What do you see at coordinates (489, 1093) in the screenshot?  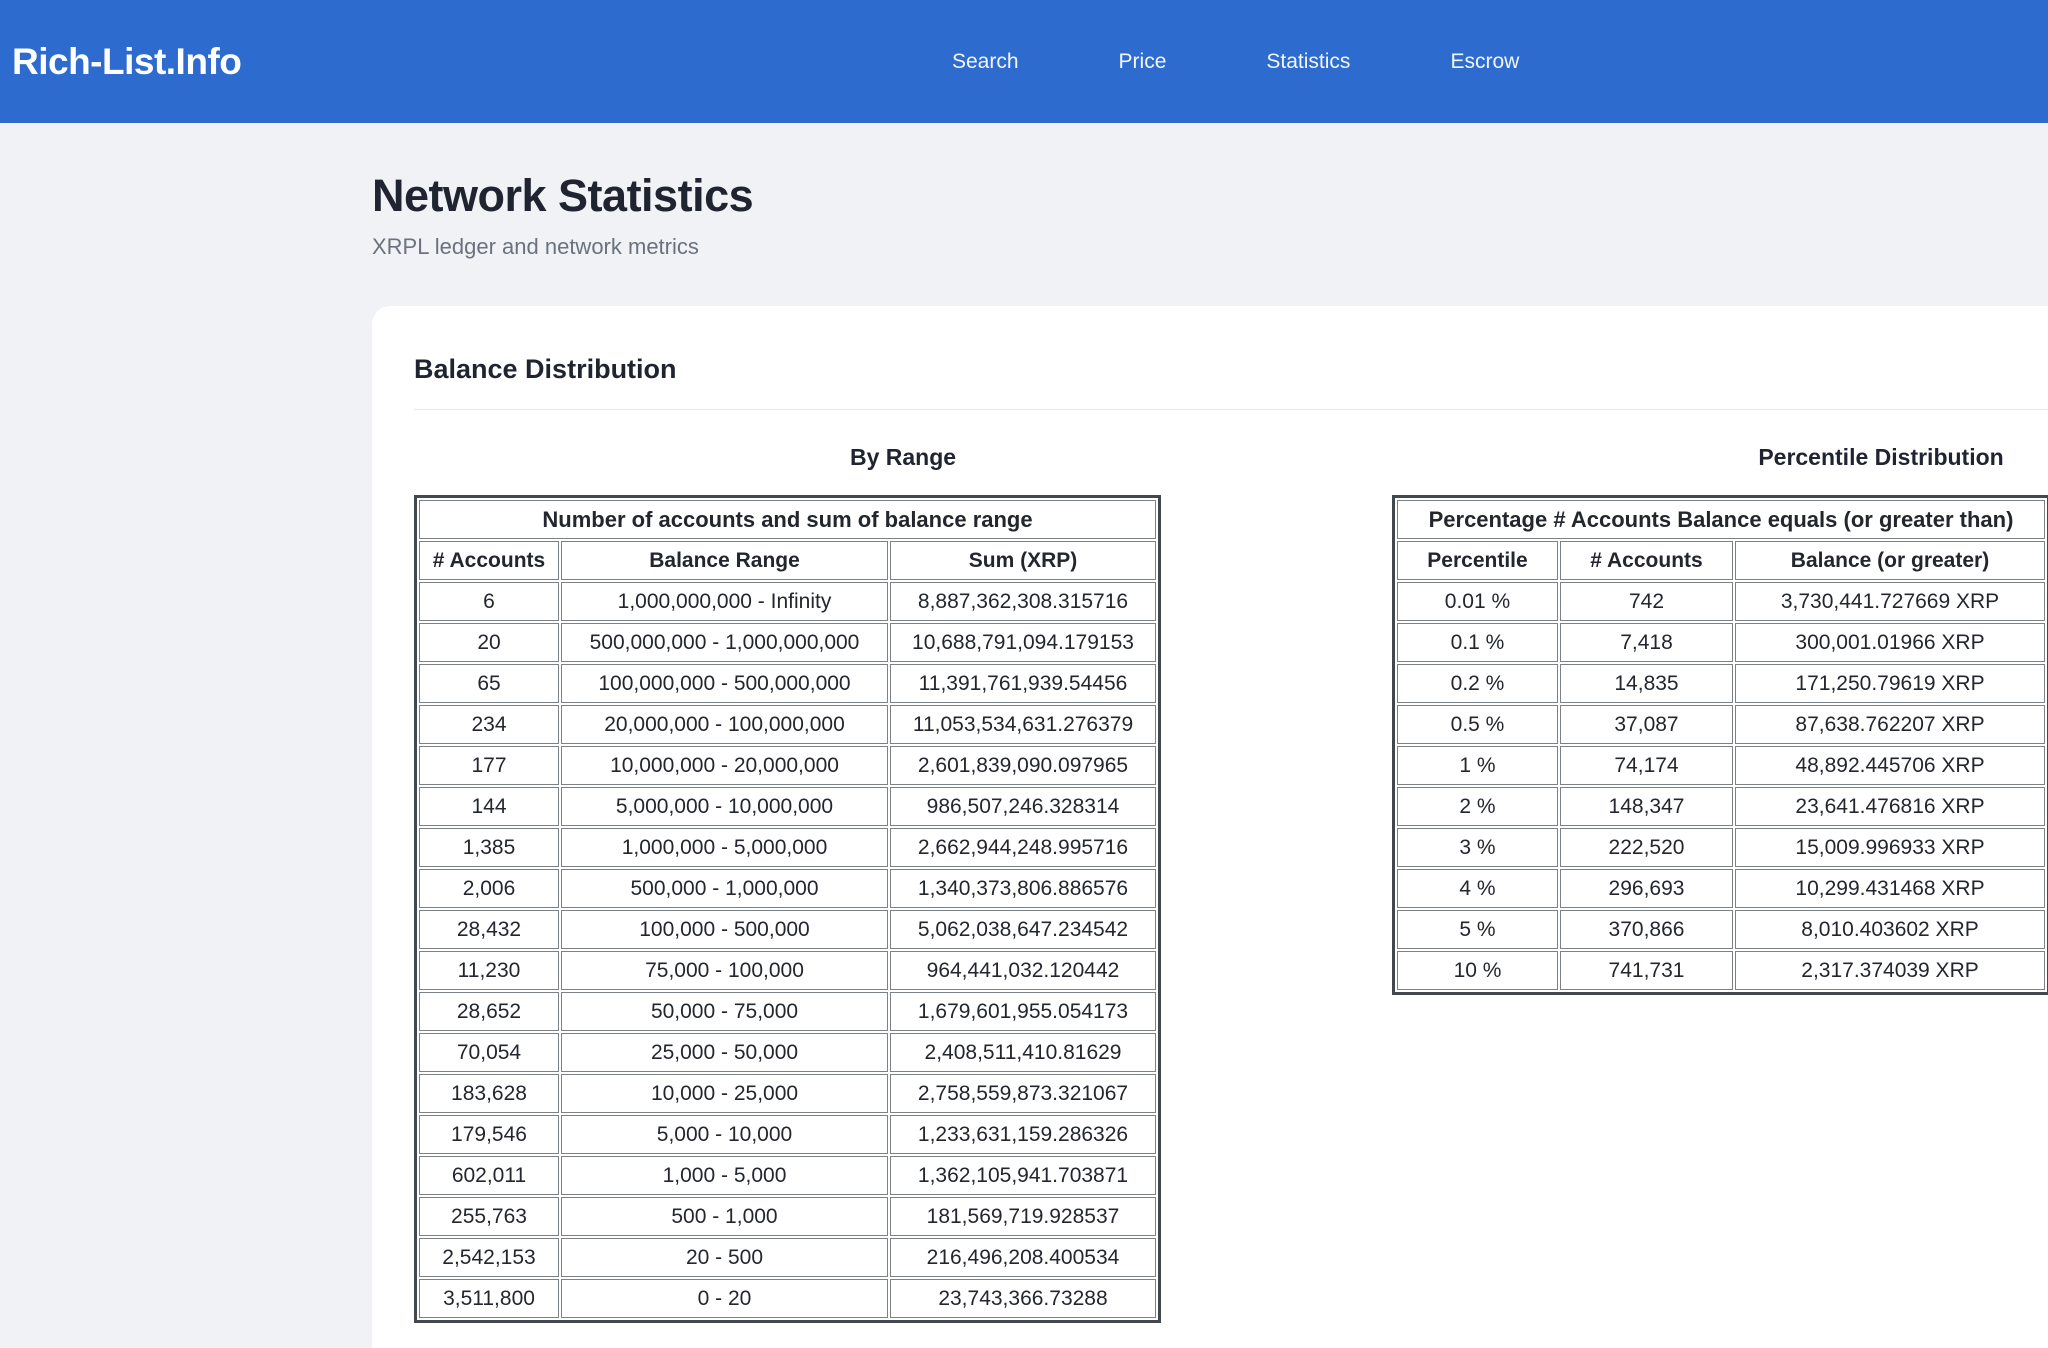 I see `table-cell: 183,628` at bounding box center [489, 1093].